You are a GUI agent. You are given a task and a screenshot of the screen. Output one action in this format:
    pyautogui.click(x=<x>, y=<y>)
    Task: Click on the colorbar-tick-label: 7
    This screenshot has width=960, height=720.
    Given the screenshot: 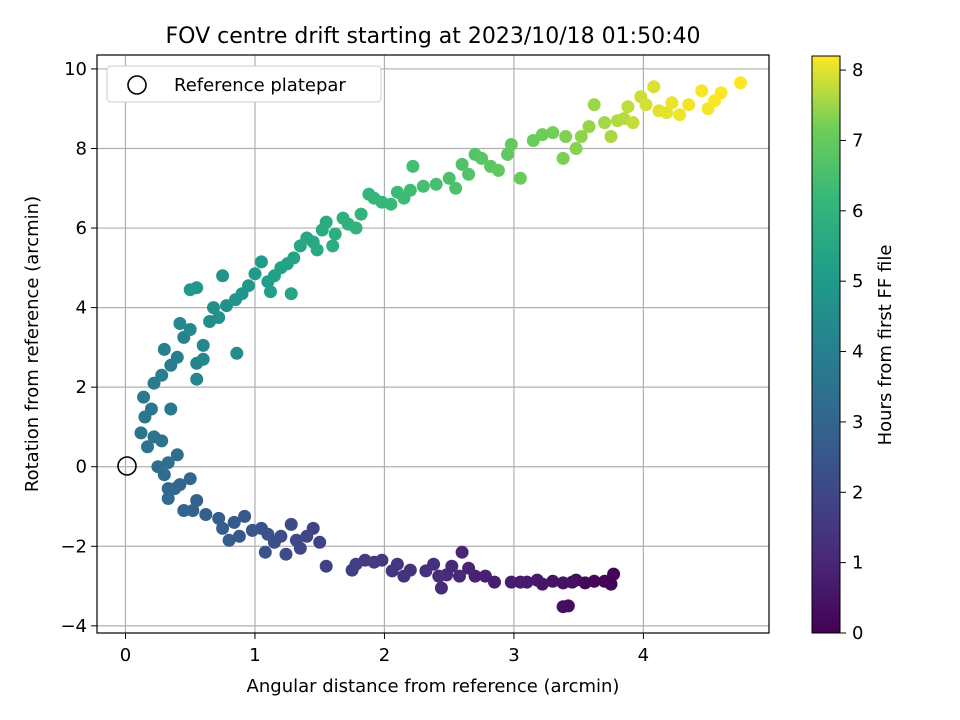 What is the action you would take?
    pyautogui.click(x=857, y=140)
    